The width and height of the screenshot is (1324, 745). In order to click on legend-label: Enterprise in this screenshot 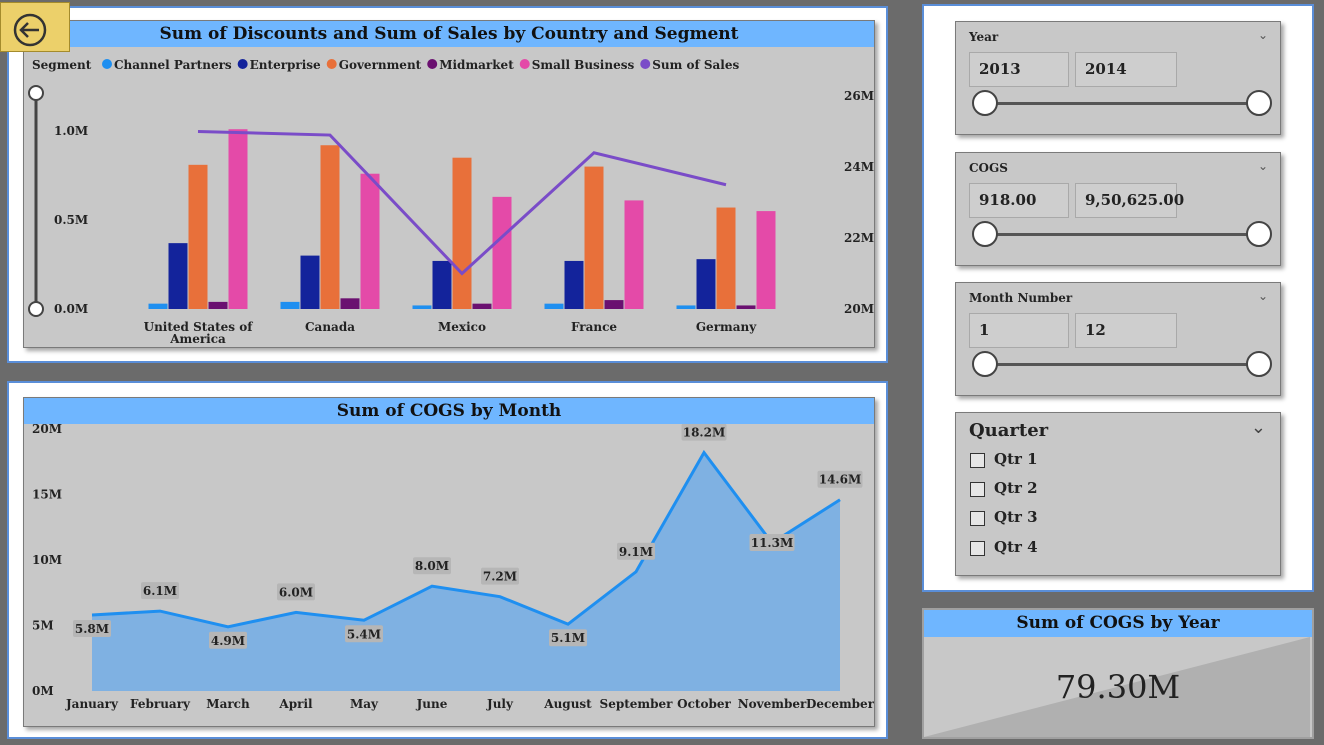, I will do `click(285, 65)`.